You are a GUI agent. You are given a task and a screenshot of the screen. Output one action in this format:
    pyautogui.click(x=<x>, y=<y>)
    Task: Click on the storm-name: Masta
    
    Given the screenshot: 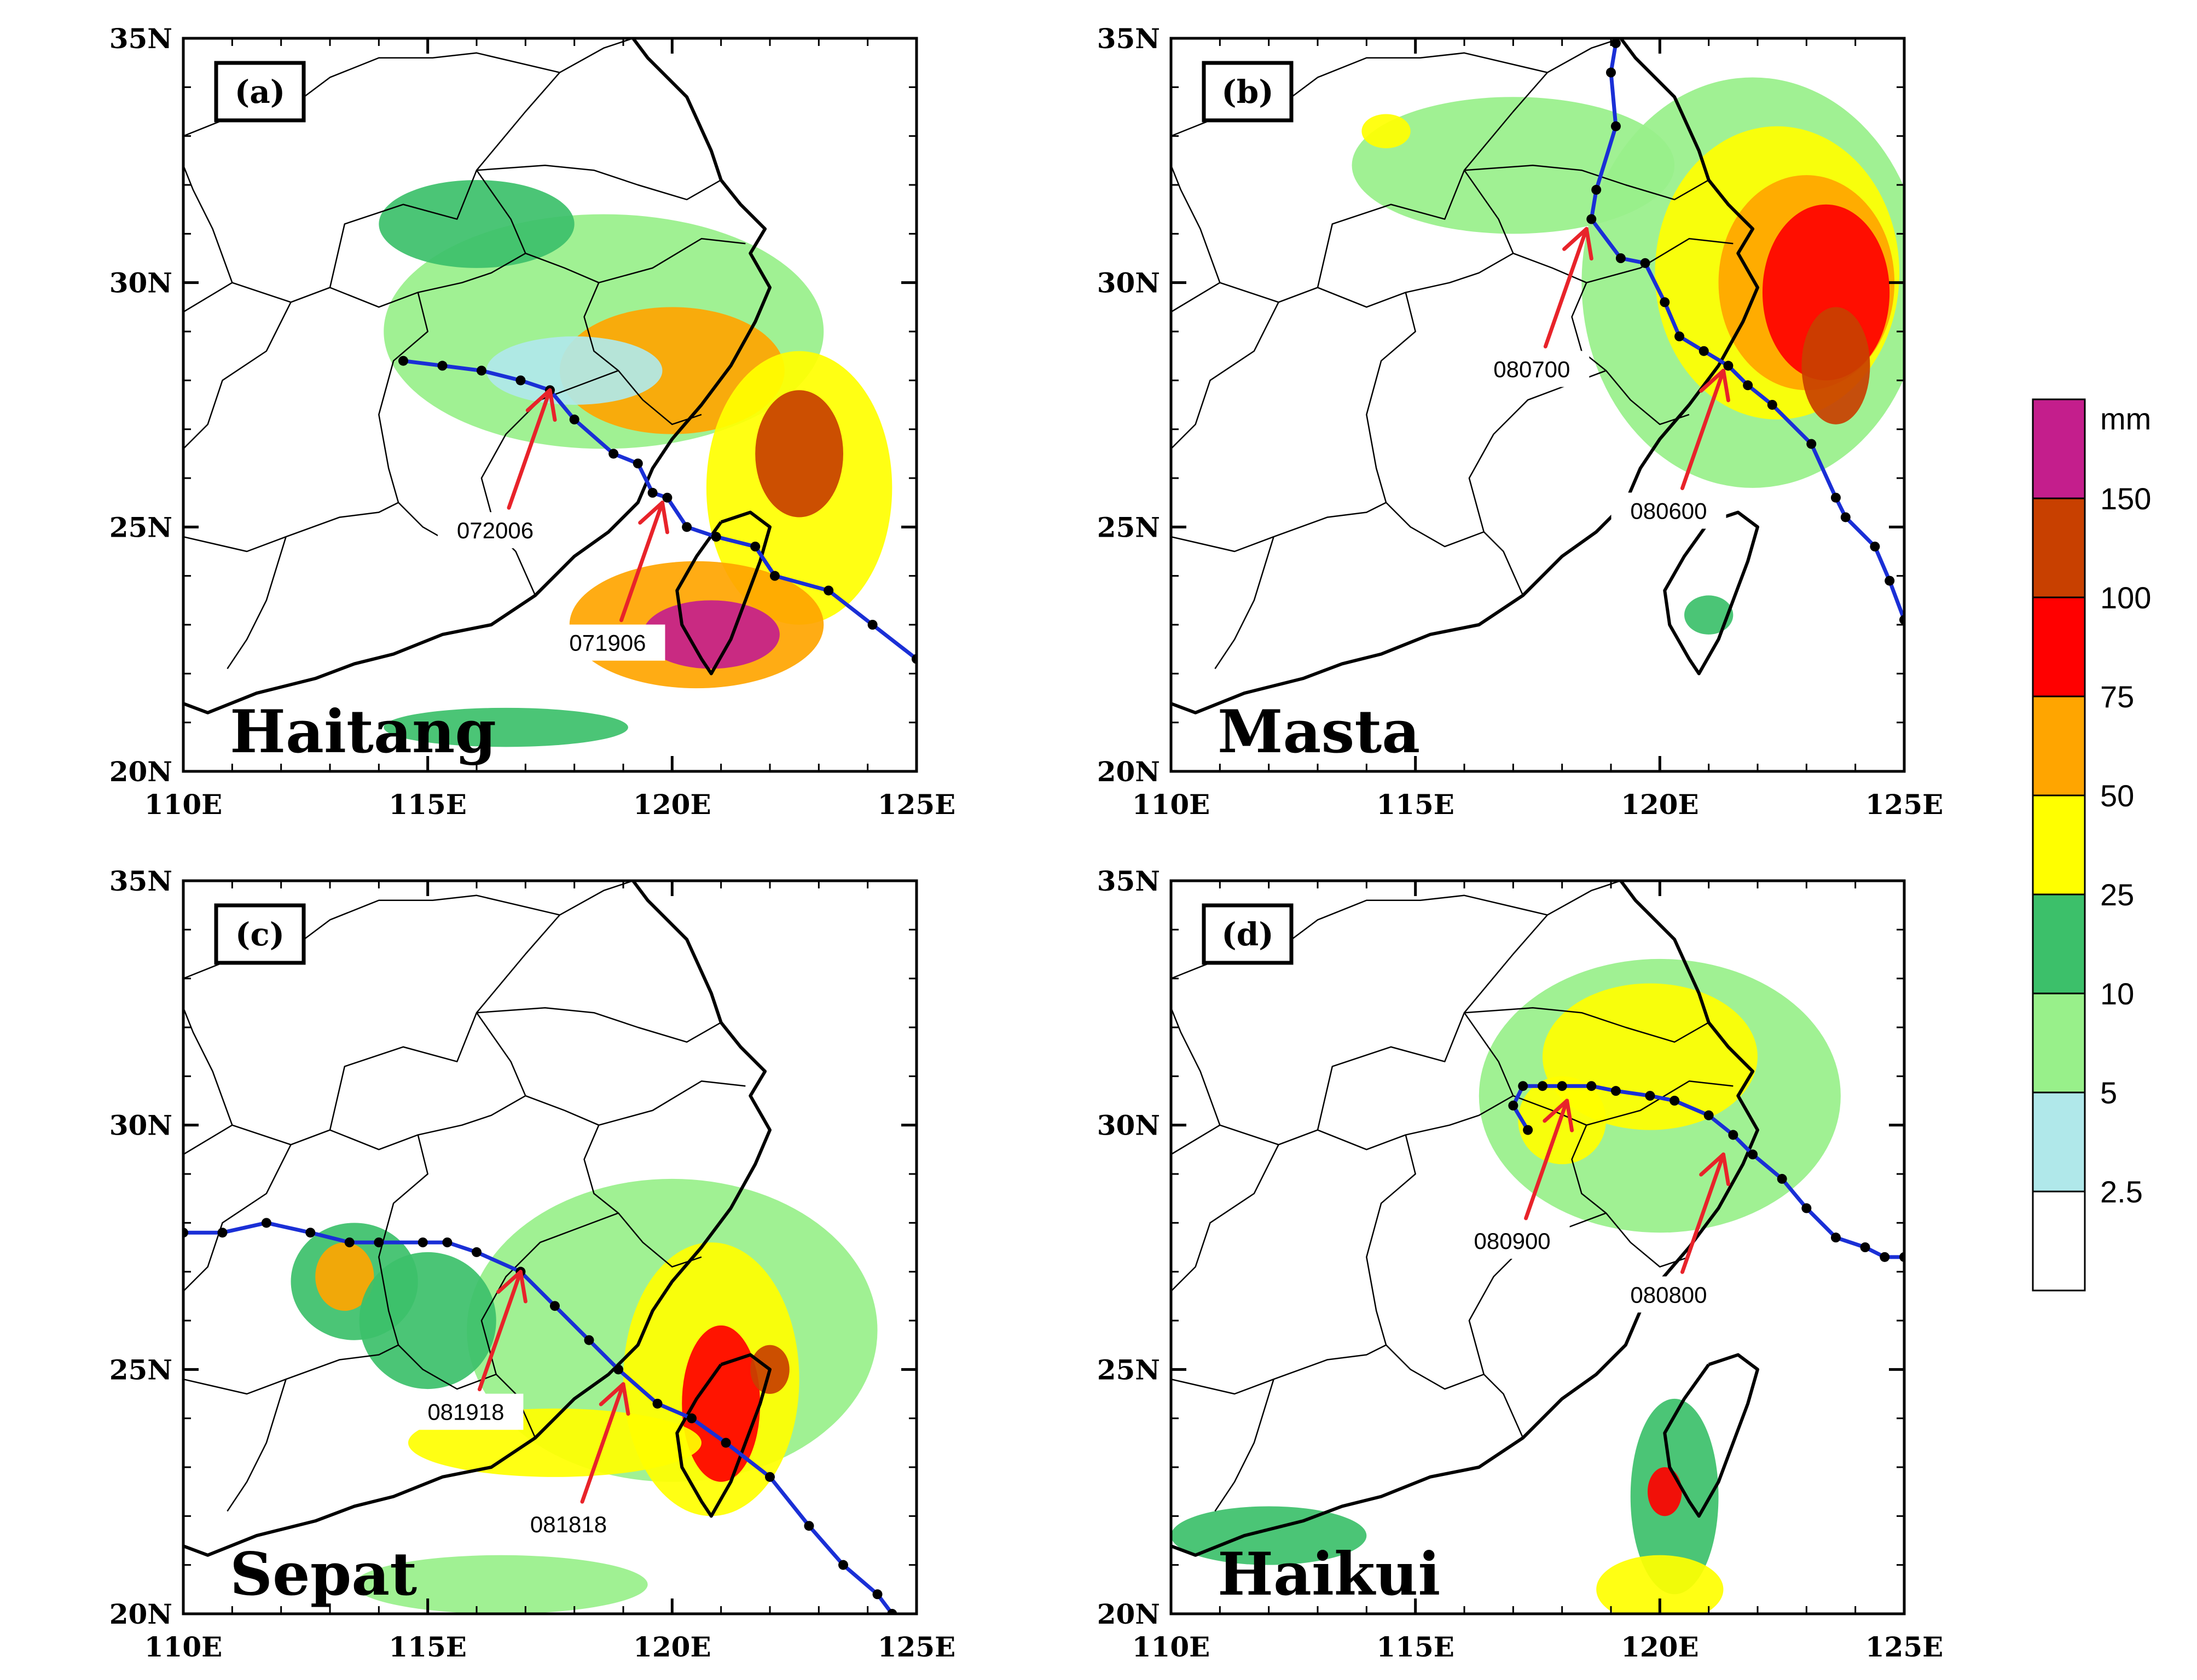 What is the action you would take?
    pyautogui.click(x=1319, y=731)
    